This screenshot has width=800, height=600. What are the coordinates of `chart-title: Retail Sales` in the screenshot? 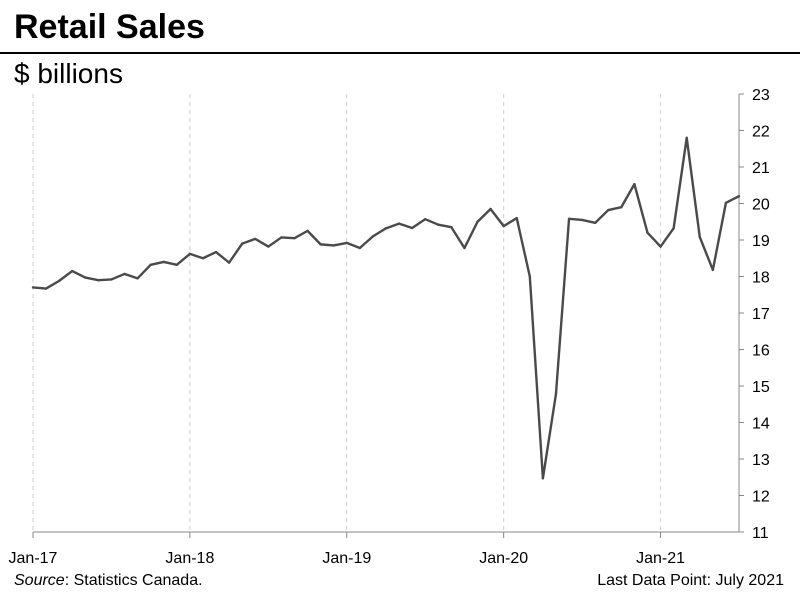 It's located at (109, 27).